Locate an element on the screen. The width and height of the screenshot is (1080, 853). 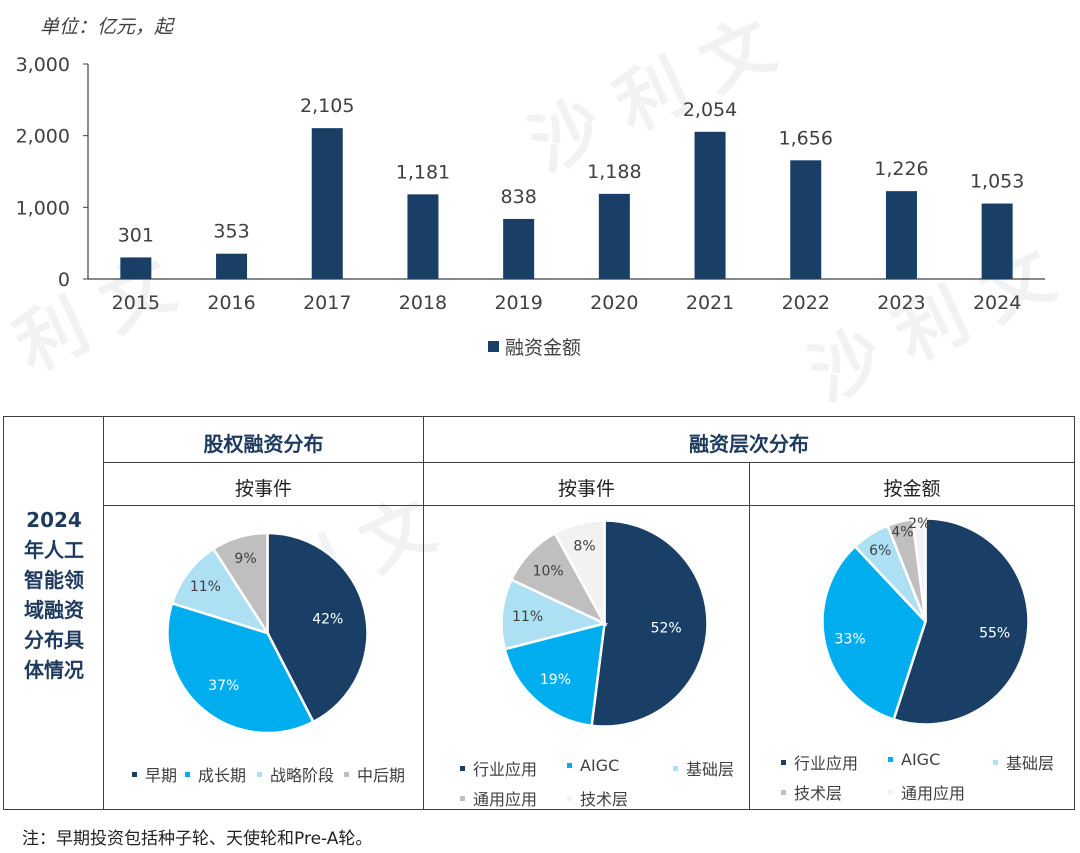
side-label-line: 域融资 is located at coordinates (54, 610).